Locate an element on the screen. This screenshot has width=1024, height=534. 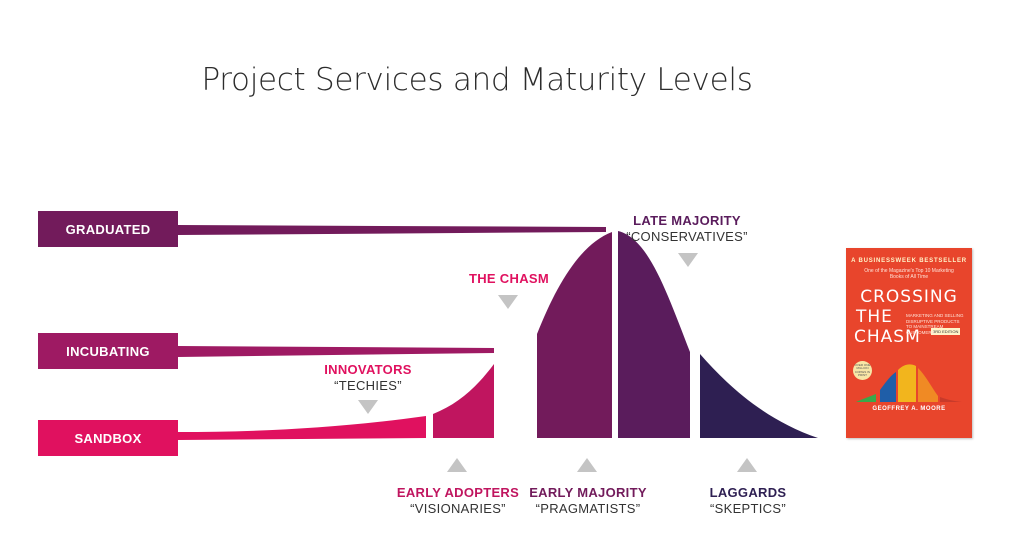
early-majority-curve is located at coordinates (574, 335).